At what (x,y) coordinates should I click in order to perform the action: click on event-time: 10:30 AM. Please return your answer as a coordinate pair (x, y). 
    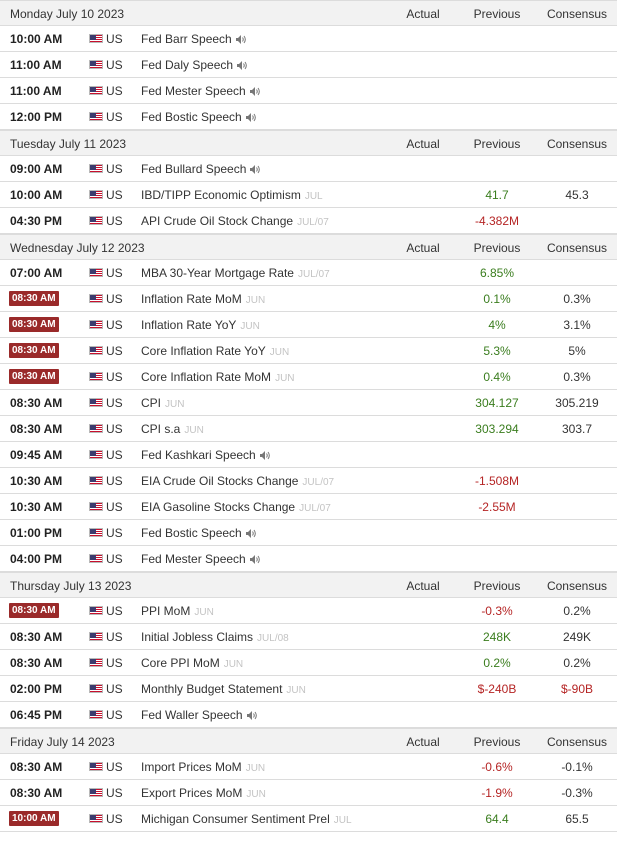
    Looking at the image, I should click on (36, 507).